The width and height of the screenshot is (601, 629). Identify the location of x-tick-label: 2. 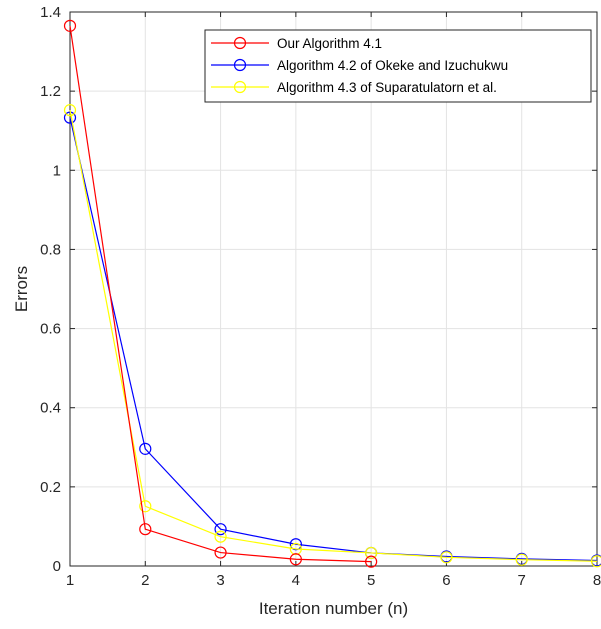
(145, 580).